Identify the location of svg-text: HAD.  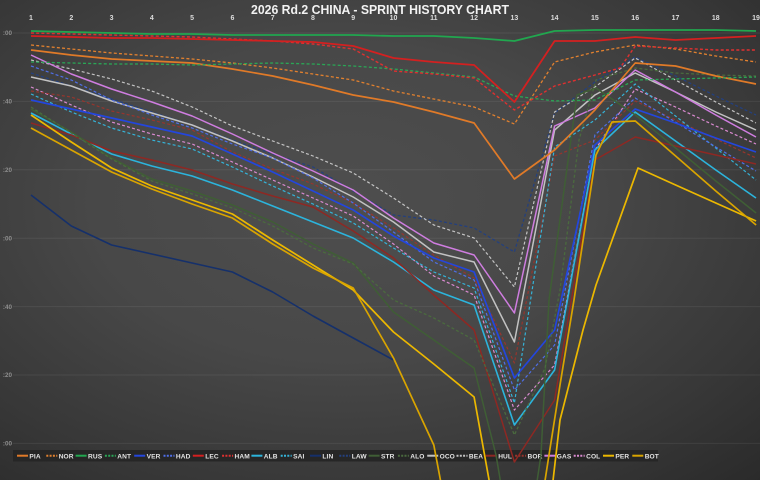
(183, 456).